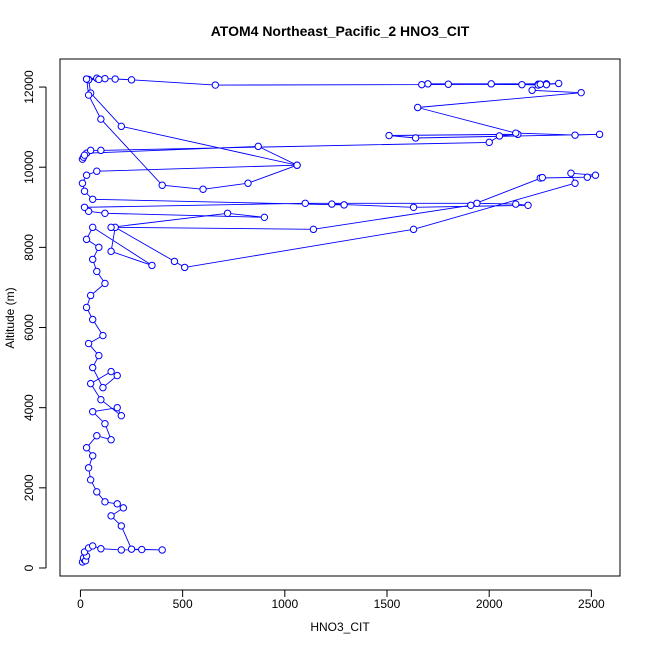 This screenshot has width=650, height=650. I want to click on x-tick-label: 2500, so click(591, 604).